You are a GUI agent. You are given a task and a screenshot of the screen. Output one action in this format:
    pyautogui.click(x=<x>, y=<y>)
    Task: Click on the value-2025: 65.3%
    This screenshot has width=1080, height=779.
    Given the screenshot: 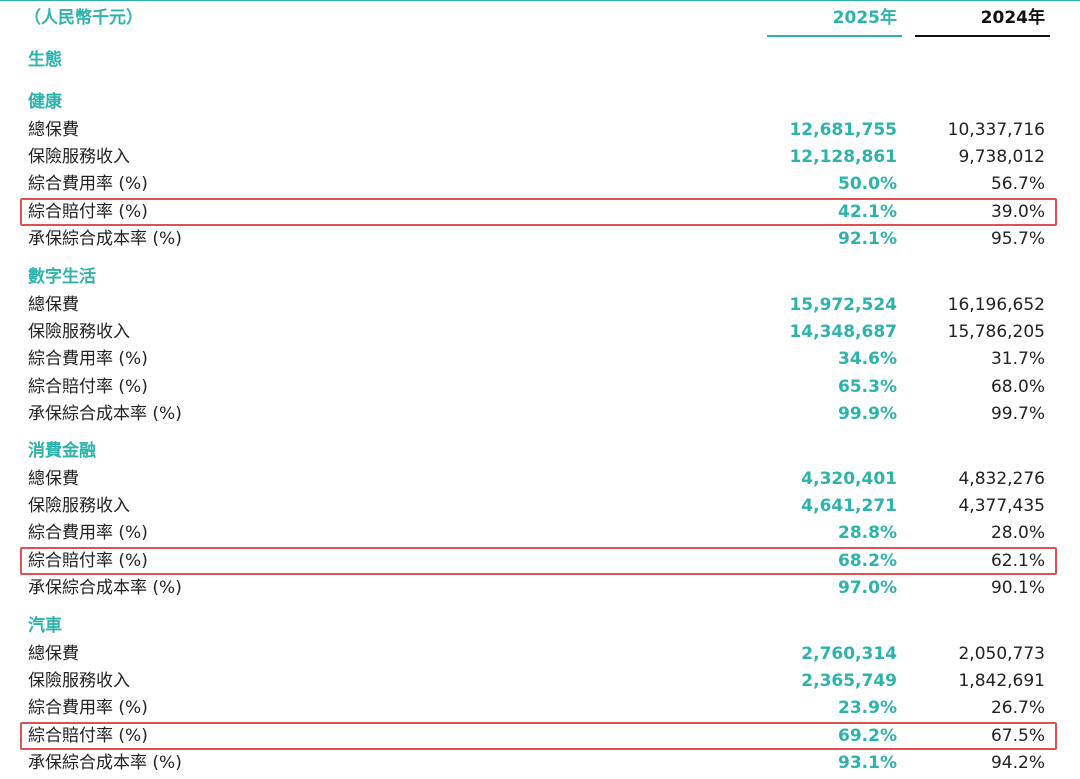 What is the action you would take?
    pyautogui.click(x=867, y=386)
    